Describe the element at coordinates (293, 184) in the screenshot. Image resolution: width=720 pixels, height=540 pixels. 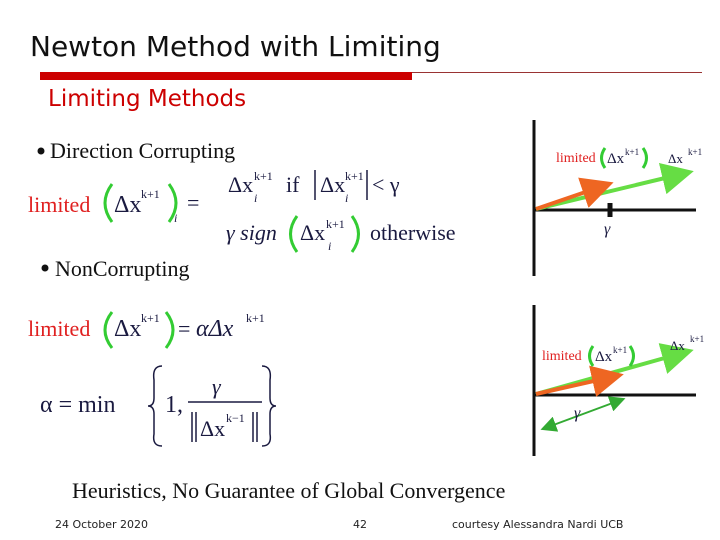
I see `eq-text: if` at that location.